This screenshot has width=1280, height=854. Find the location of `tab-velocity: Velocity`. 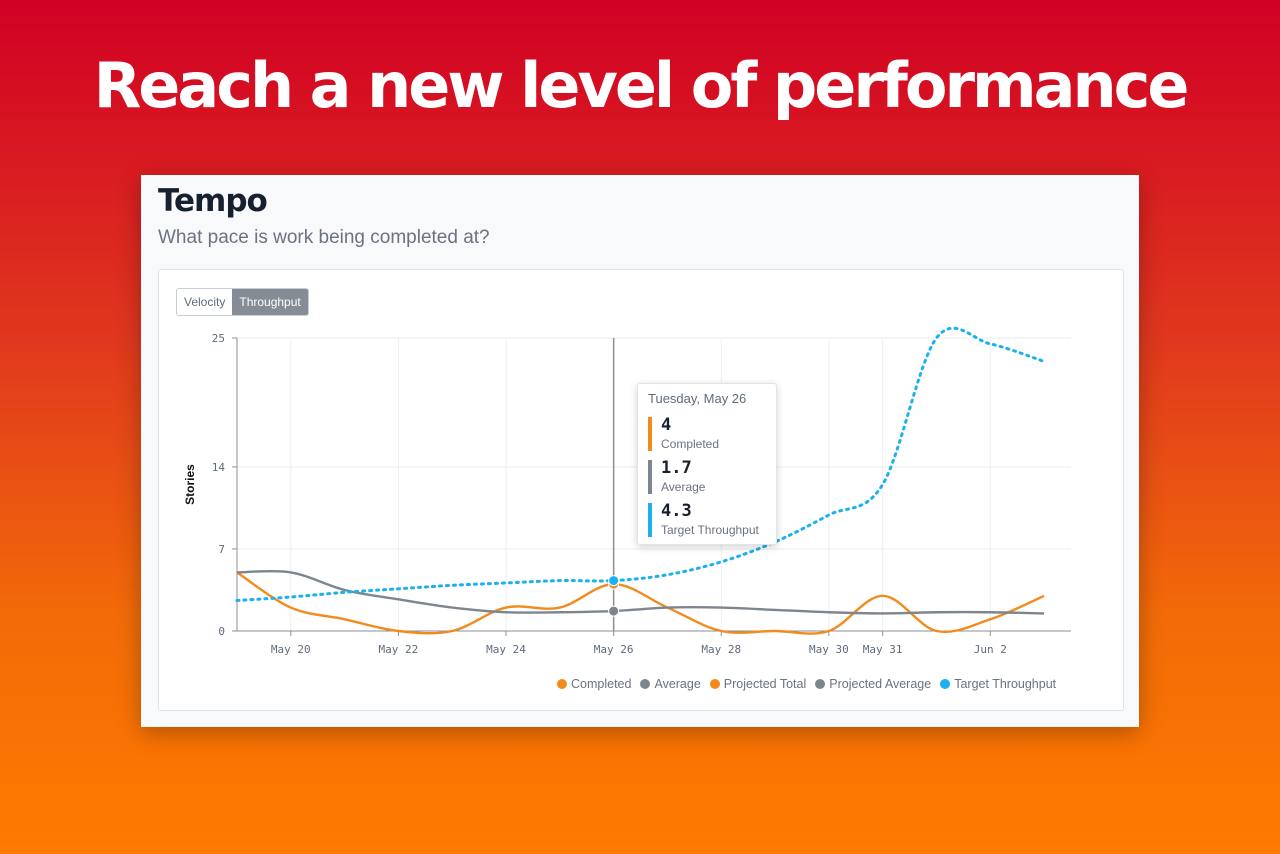

tab-velocity: Velocity is located at coordinates (205, 302).